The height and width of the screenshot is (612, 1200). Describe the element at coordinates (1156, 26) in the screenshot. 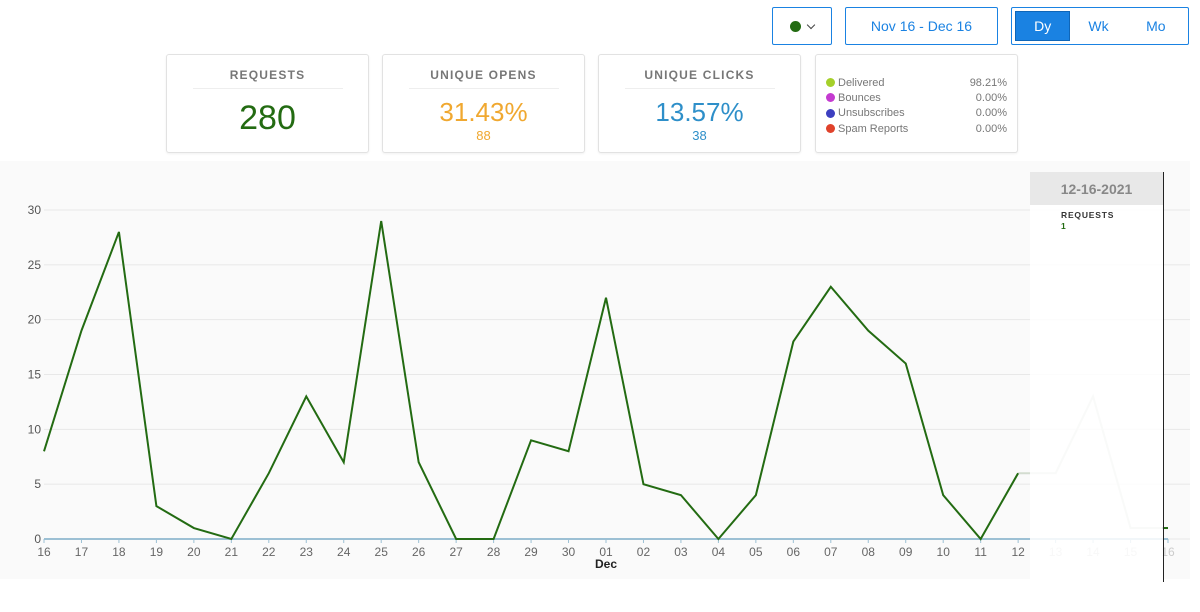

I see `period-month-button: Mo` at that location.